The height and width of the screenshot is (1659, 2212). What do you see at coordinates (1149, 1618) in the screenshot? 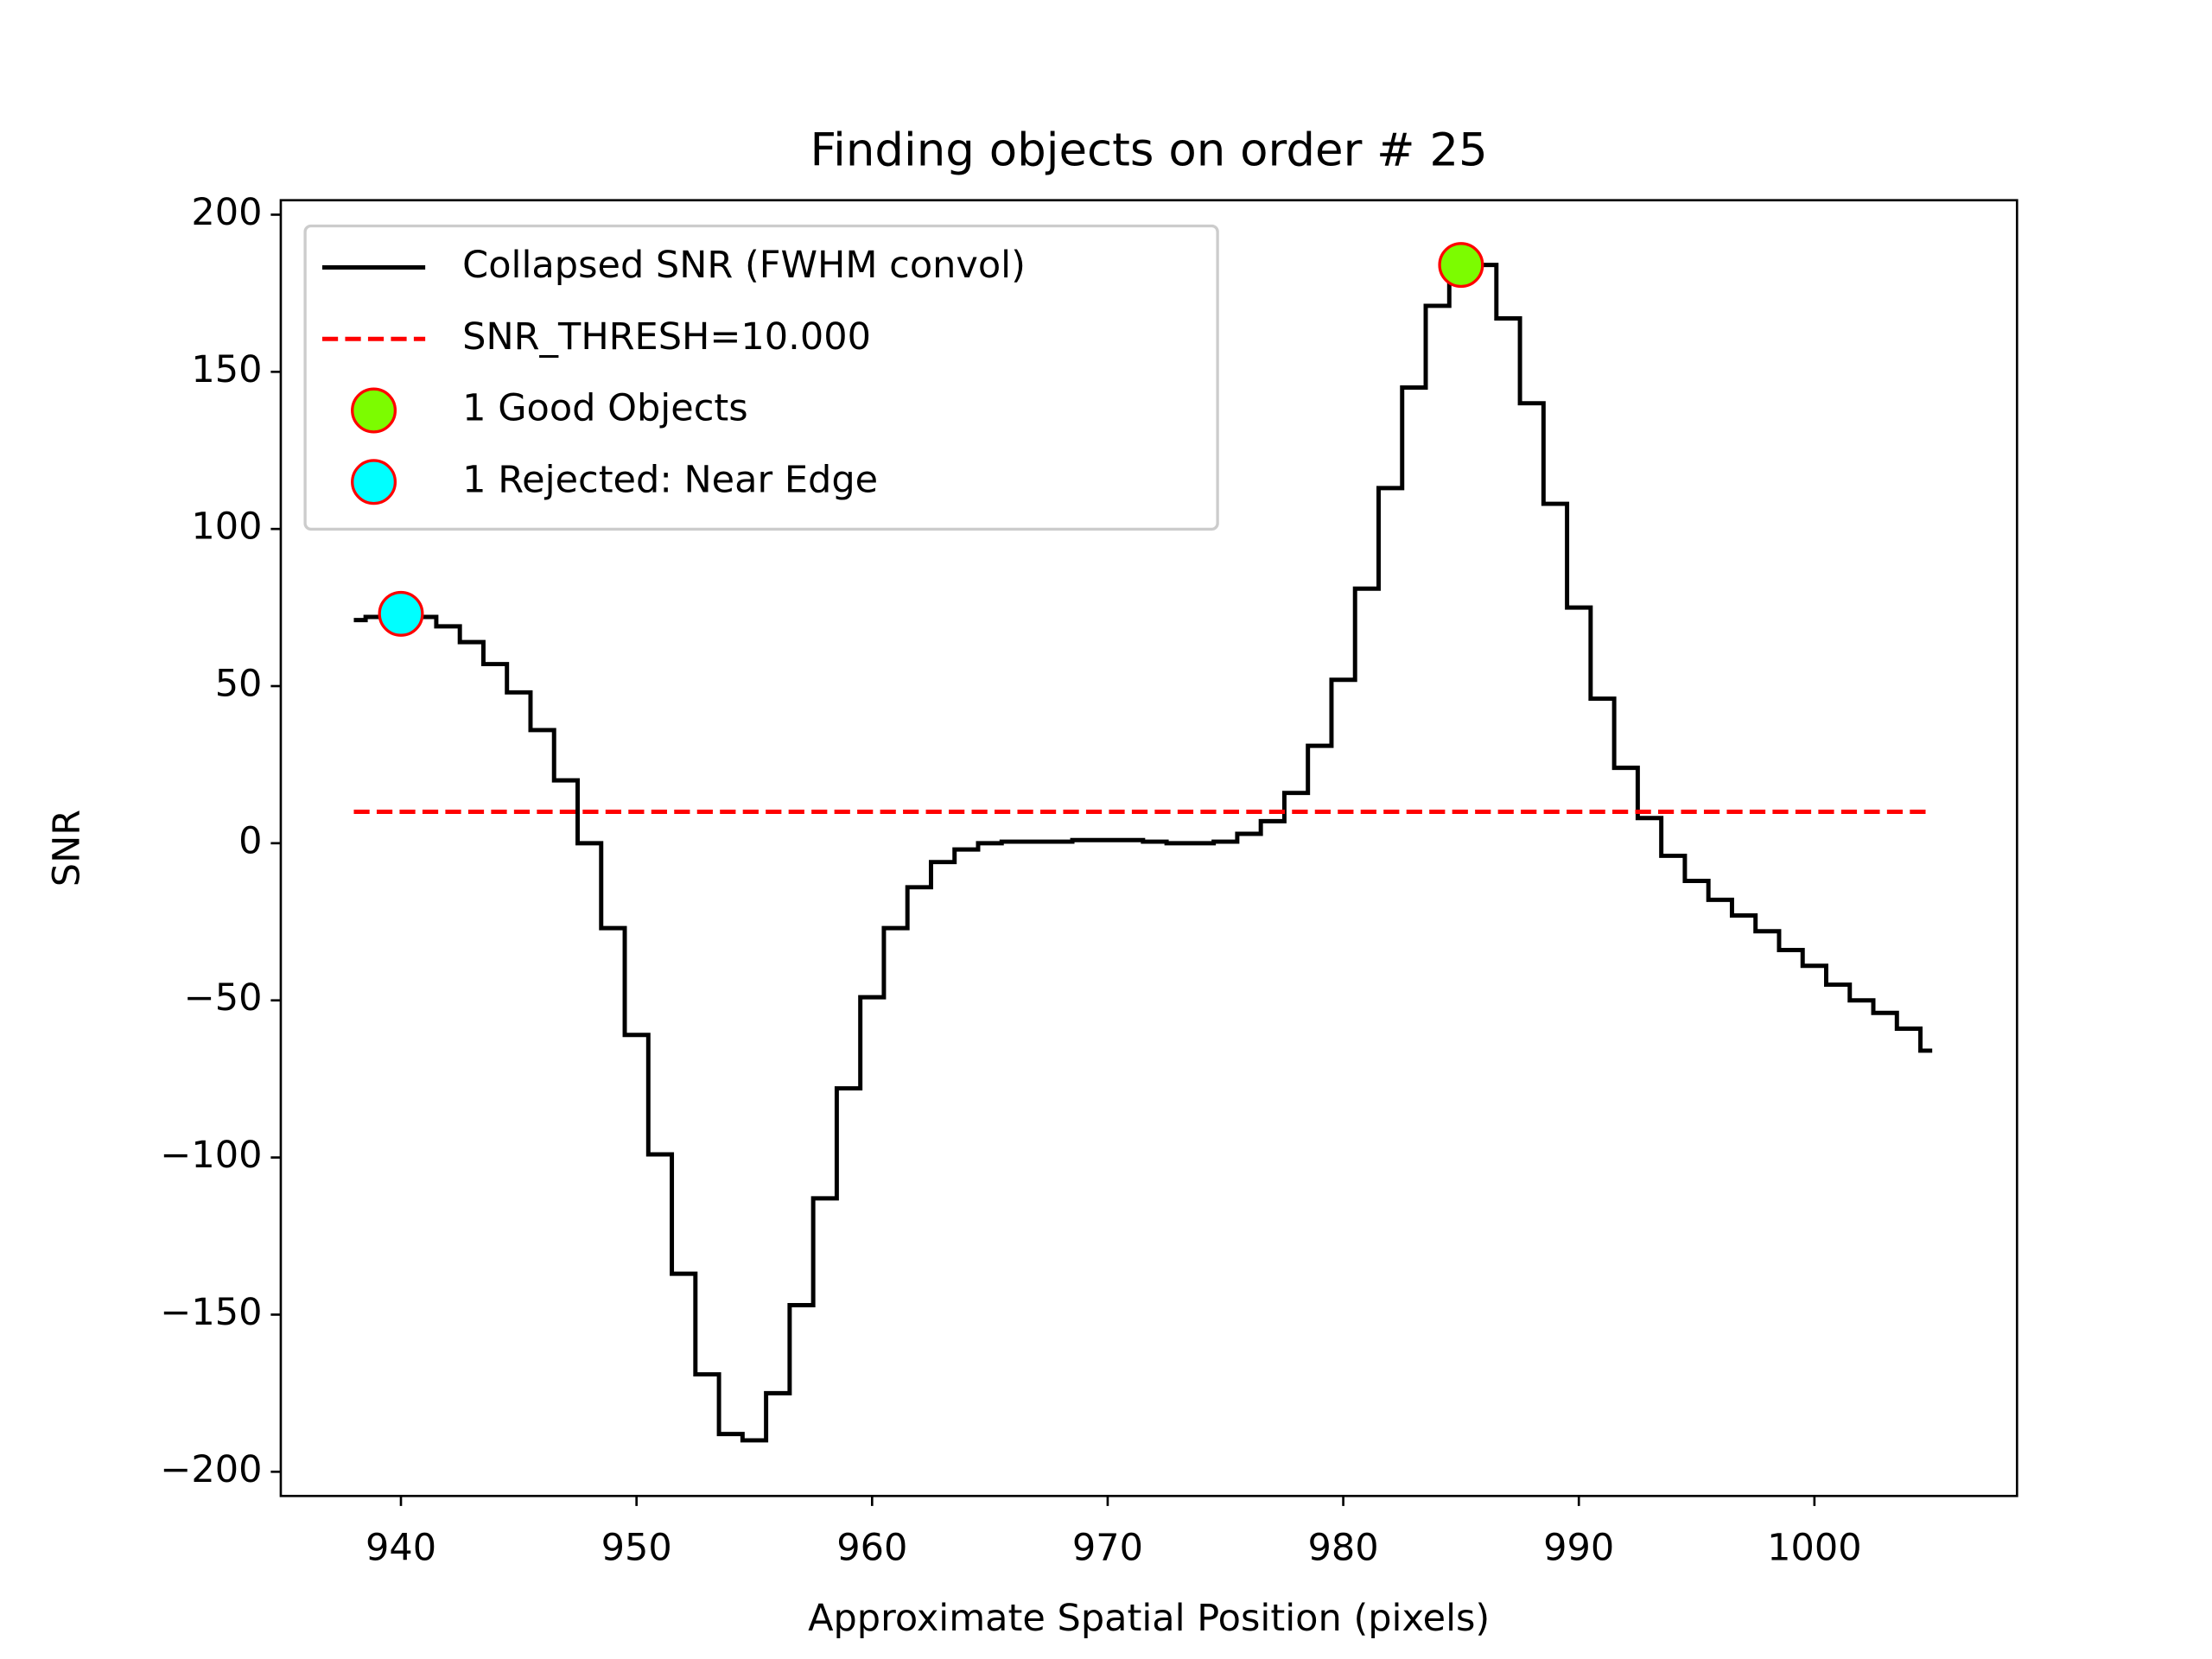
I see `x-axis-label: Approximate Spatial Position (pixels)` at bounding box center [1149, 1618].